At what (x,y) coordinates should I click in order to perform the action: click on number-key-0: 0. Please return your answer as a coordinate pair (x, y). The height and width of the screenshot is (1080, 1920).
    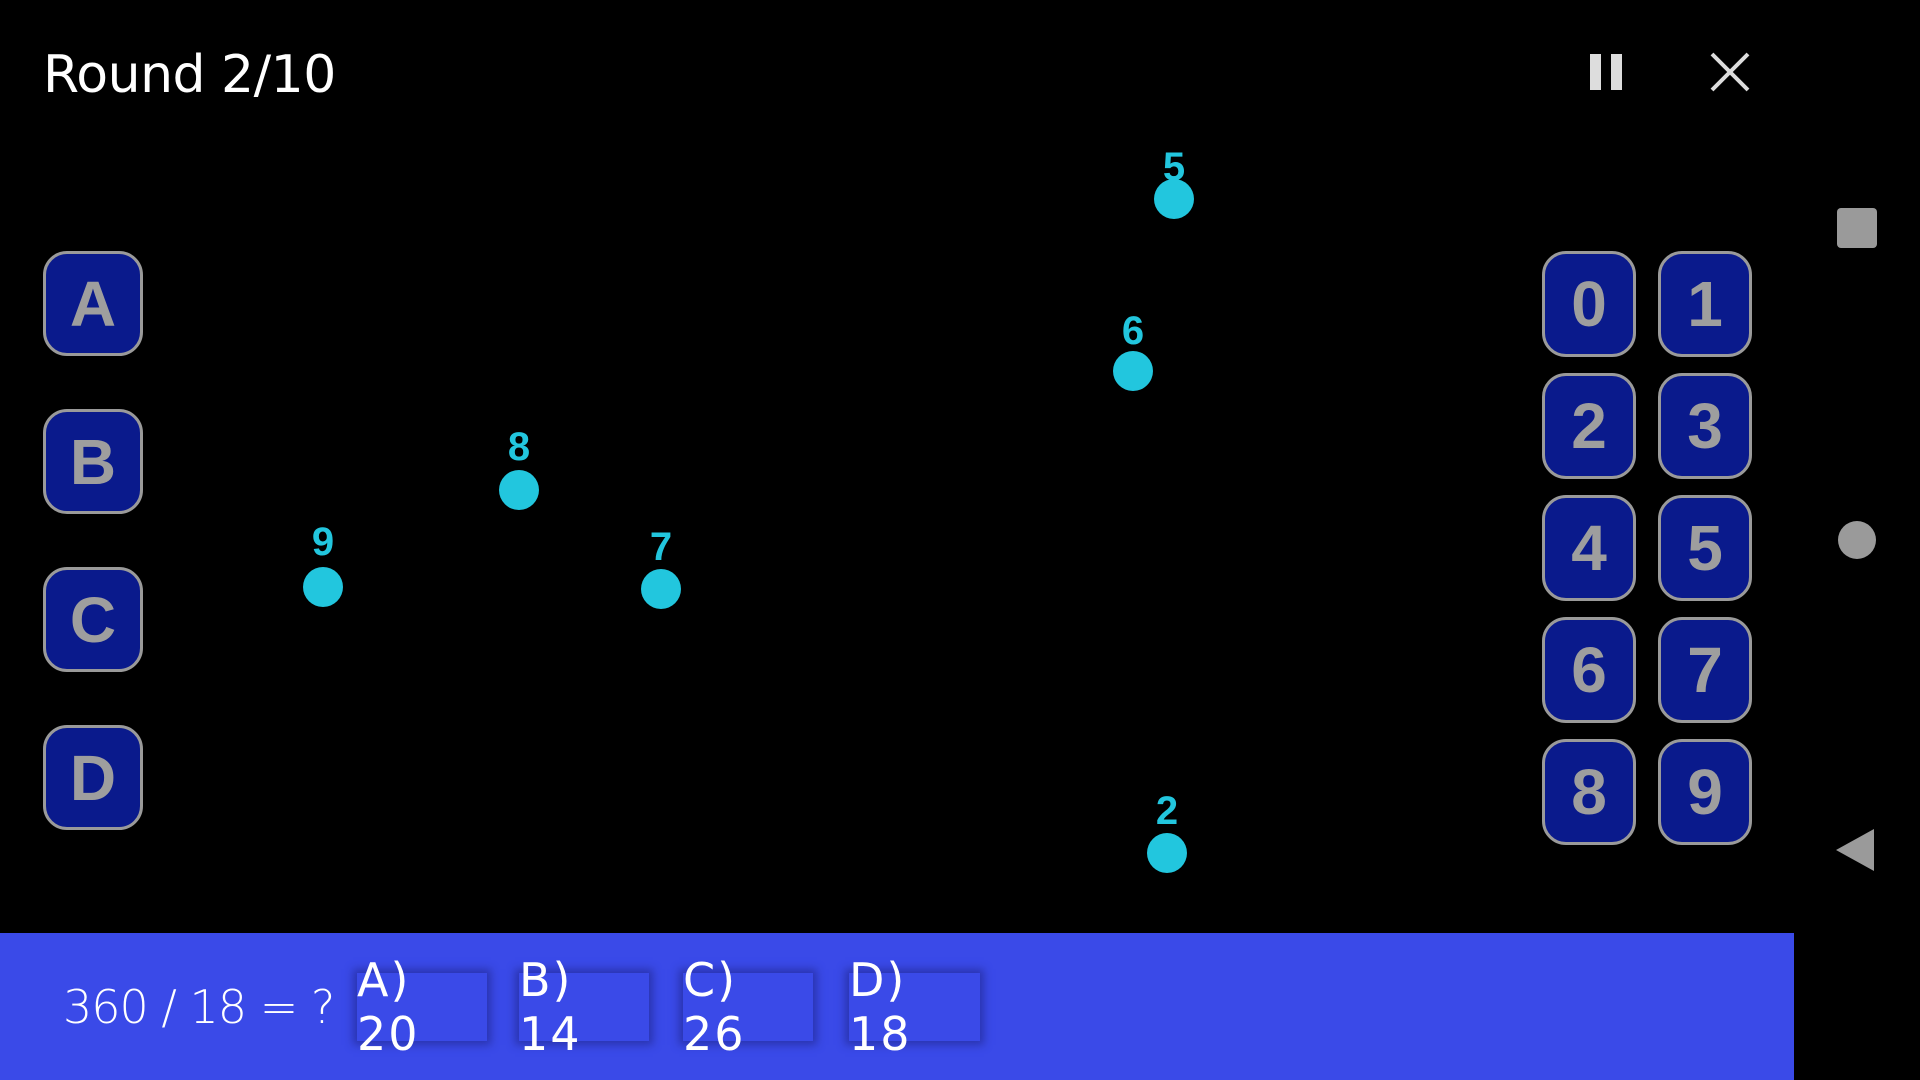
    Looking at the image, I should click on (1589, 304).